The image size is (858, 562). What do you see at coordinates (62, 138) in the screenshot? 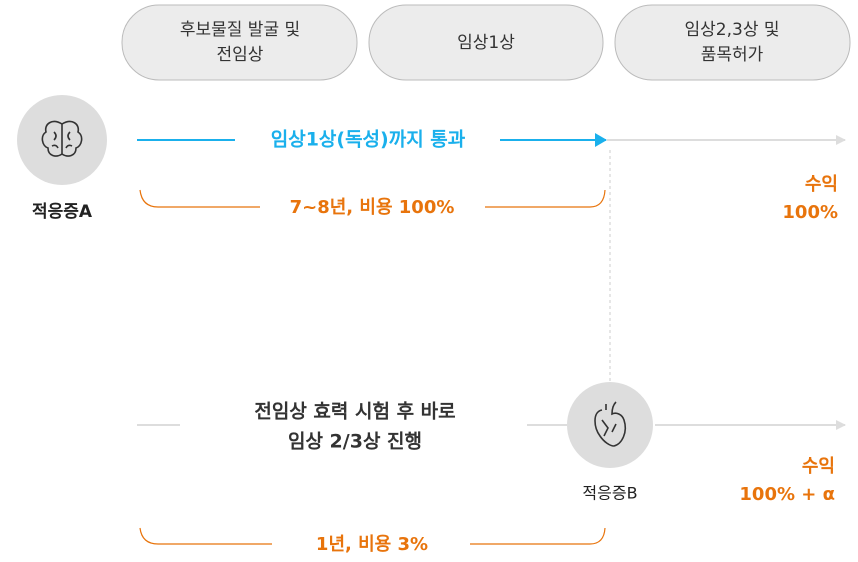
I see `brain-icon` at bounding box center [62, 138].